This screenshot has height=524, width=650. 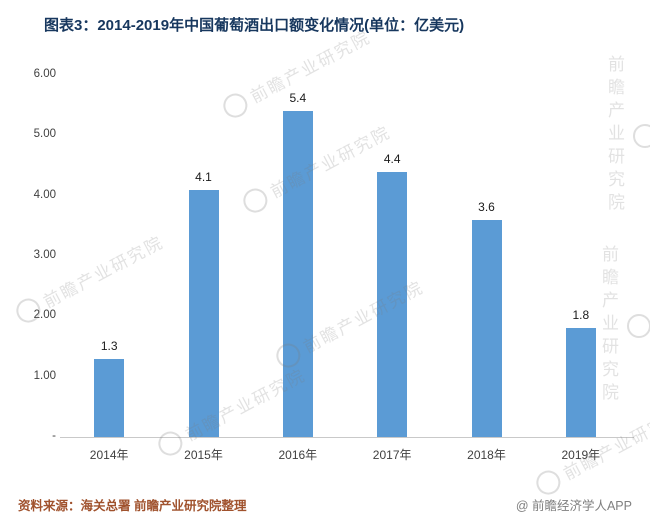 What do you see at coordinates (109, 397) in the screenshot?
I see `bar-2014年` at bounding box center [109, 397].